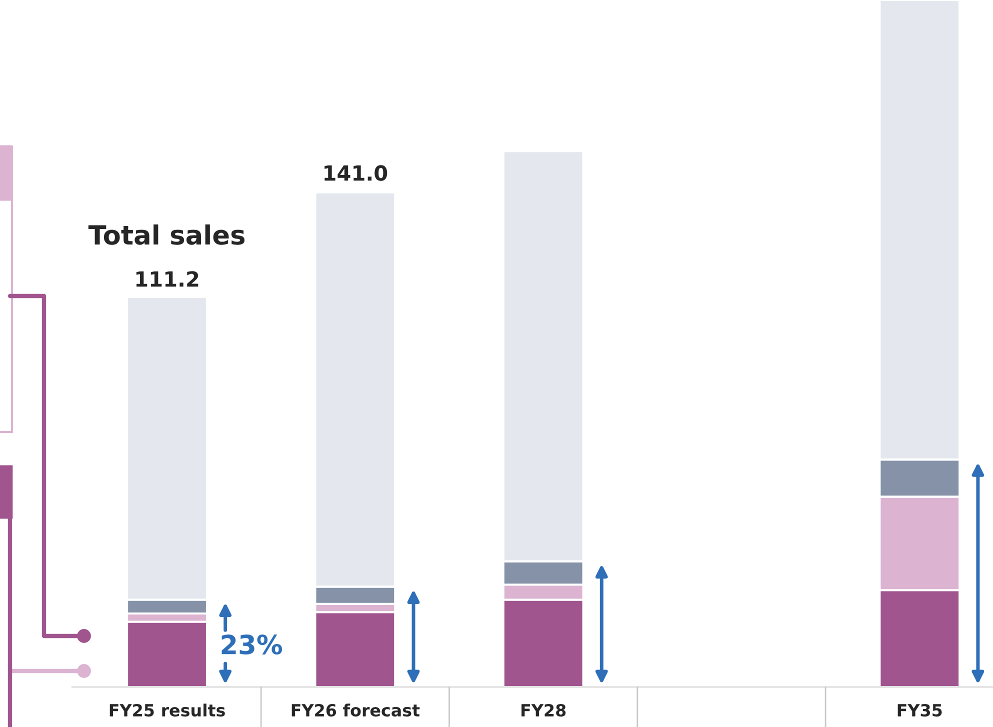 The image size is (993, 727). I want to click on annotation: 23%, so click(252, 644).